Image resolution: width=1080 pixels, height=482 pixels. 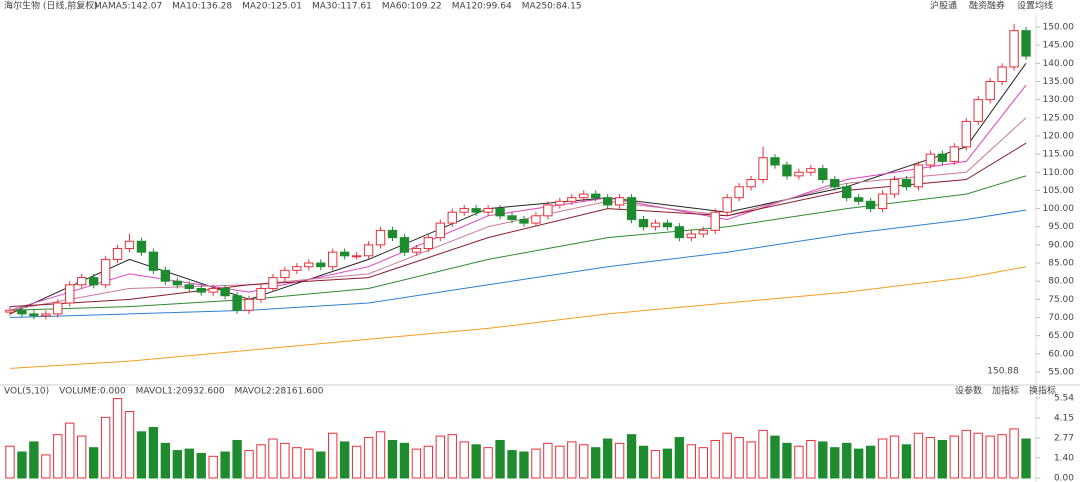 What do you see at coordinates (412, 7) in the screenshot?
I see `ma-label: MA60:109.22` at bounding box center [412, 7].